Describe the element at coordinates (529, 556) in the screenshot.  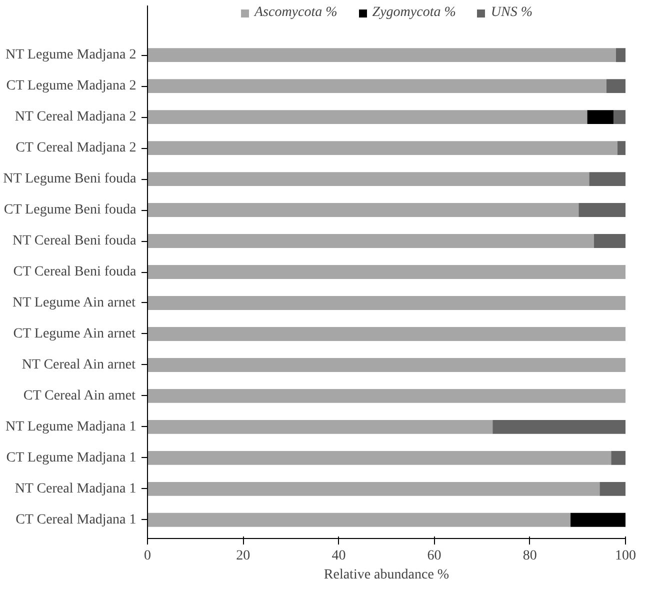
I see `x-tick-label: 80` at that location.